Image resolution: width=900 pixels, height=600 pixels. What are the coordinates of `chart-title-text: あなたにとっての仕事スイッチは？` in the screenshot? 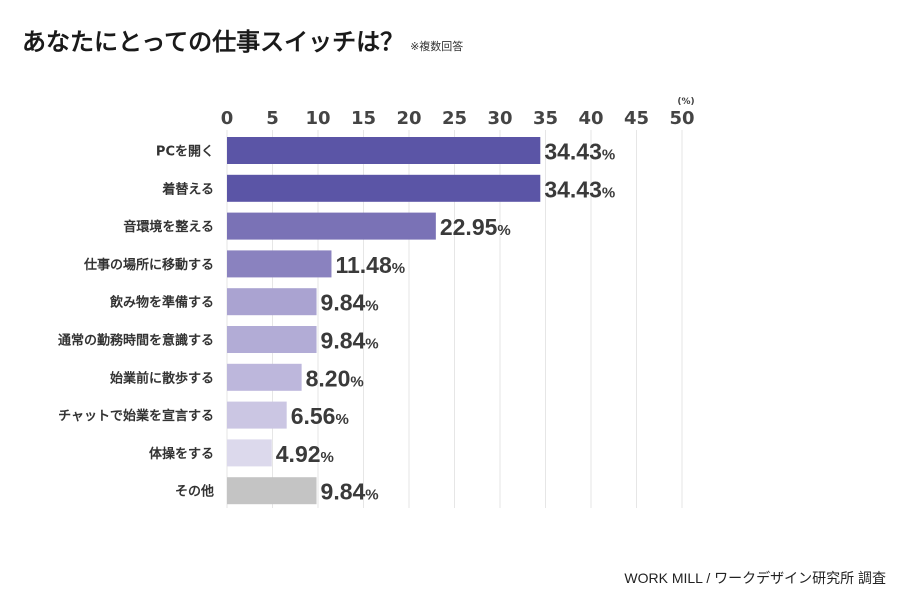 It's located at (213, 42).